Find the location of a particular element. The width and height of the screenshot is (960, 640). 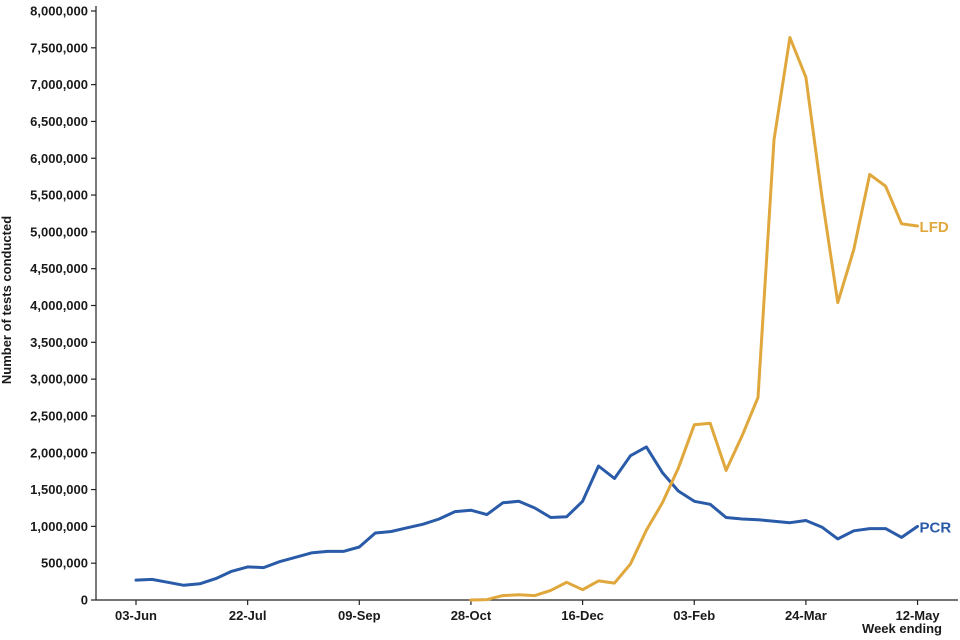

y-axis-title: Number of tests conducted is located at coordinates (7, 300).